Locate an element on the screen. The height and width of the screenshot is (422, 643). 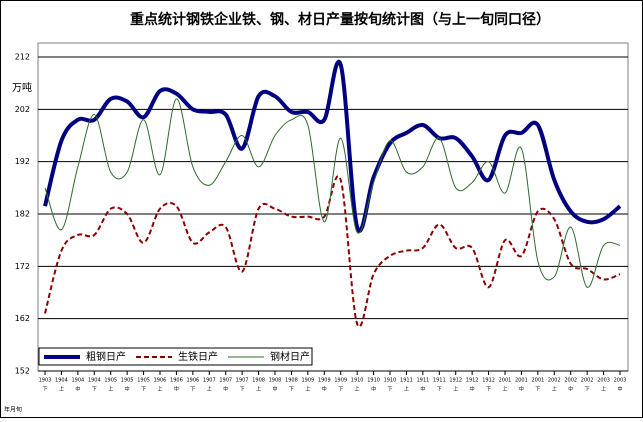
y-tick-label: 172 is located at coordinates (22, 266).